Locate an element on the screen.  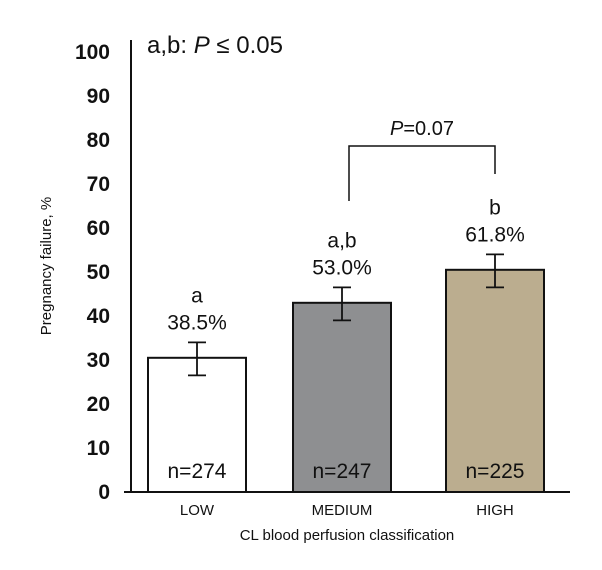
y-tick-label: 90 is located at coordinates (98, 96).